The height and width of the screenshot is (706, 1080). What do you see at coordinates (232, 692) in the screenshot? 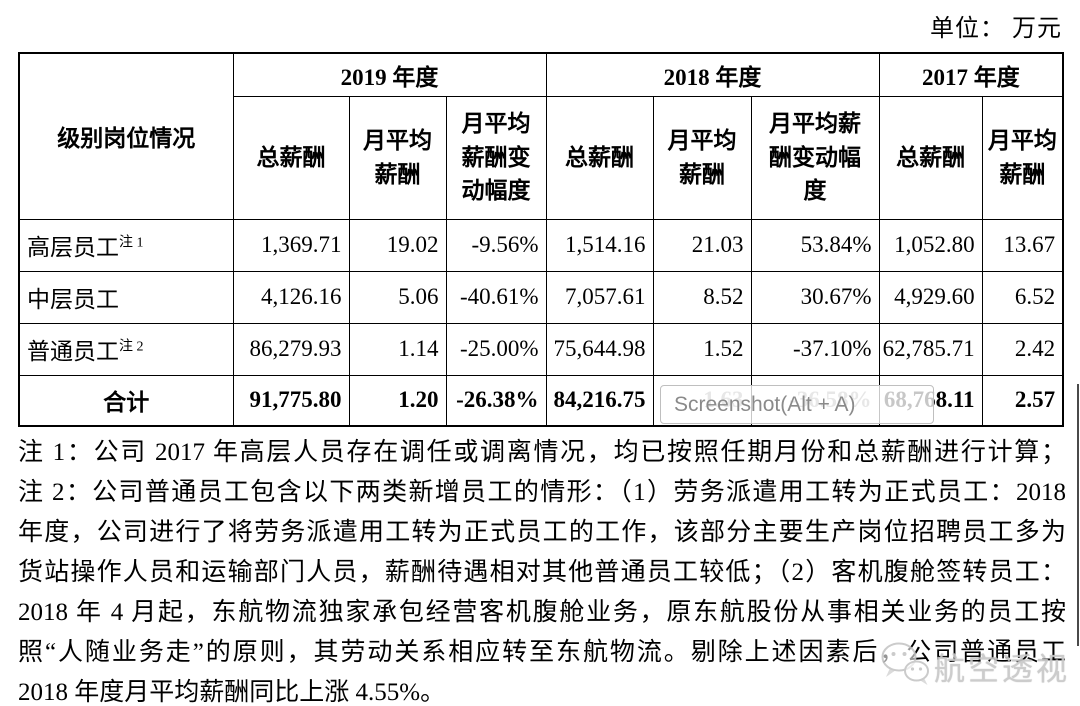
I see `note-line: 2018 年度月平均薪酬同比上涨 4.55%。` at bounding box center [232, 692].